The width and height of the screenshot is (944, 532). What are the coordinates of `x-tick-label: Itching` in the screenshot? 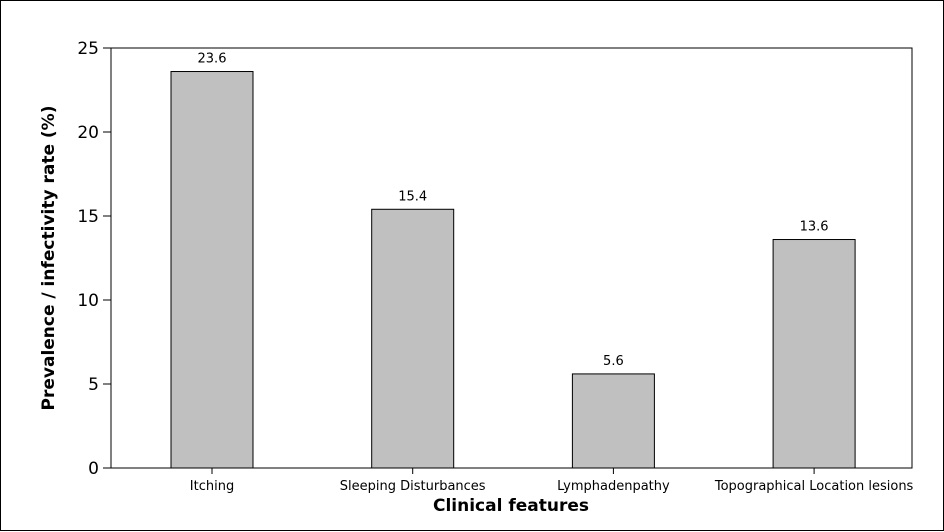 It's located at (212, 486).